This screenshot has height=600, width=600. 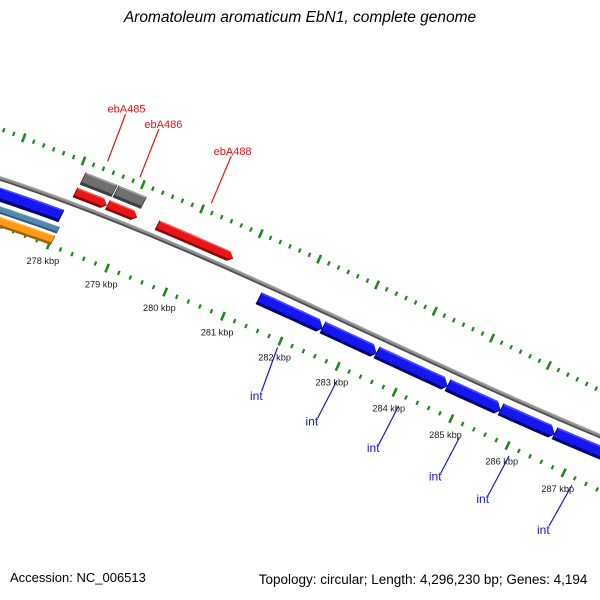 I want to click on svg-text: 287 kbp, so click(x=557, y=489).